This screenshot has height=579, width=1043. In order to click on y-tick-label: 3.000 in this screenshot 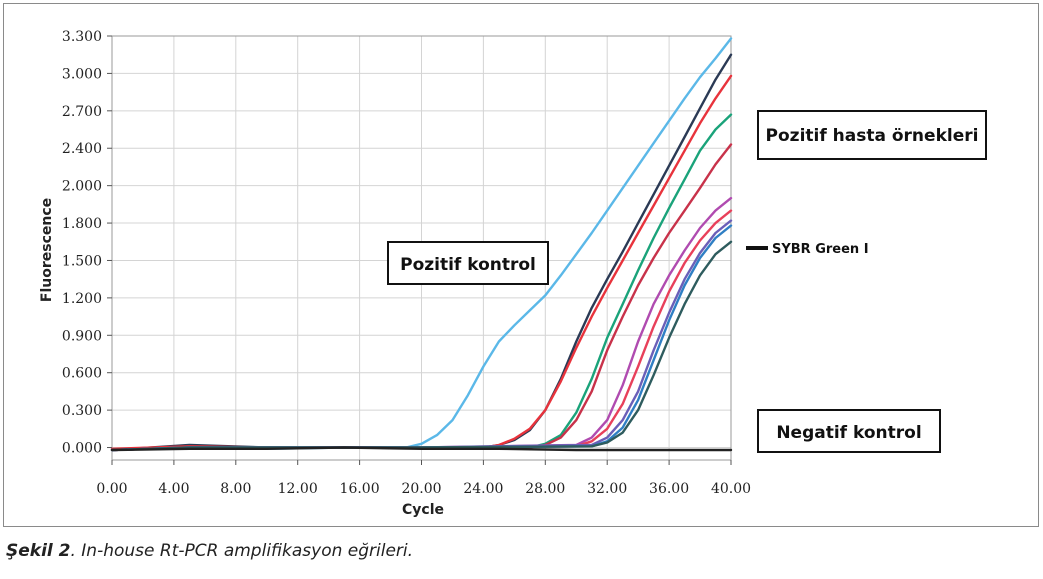, I will do `click(82, 74)`.